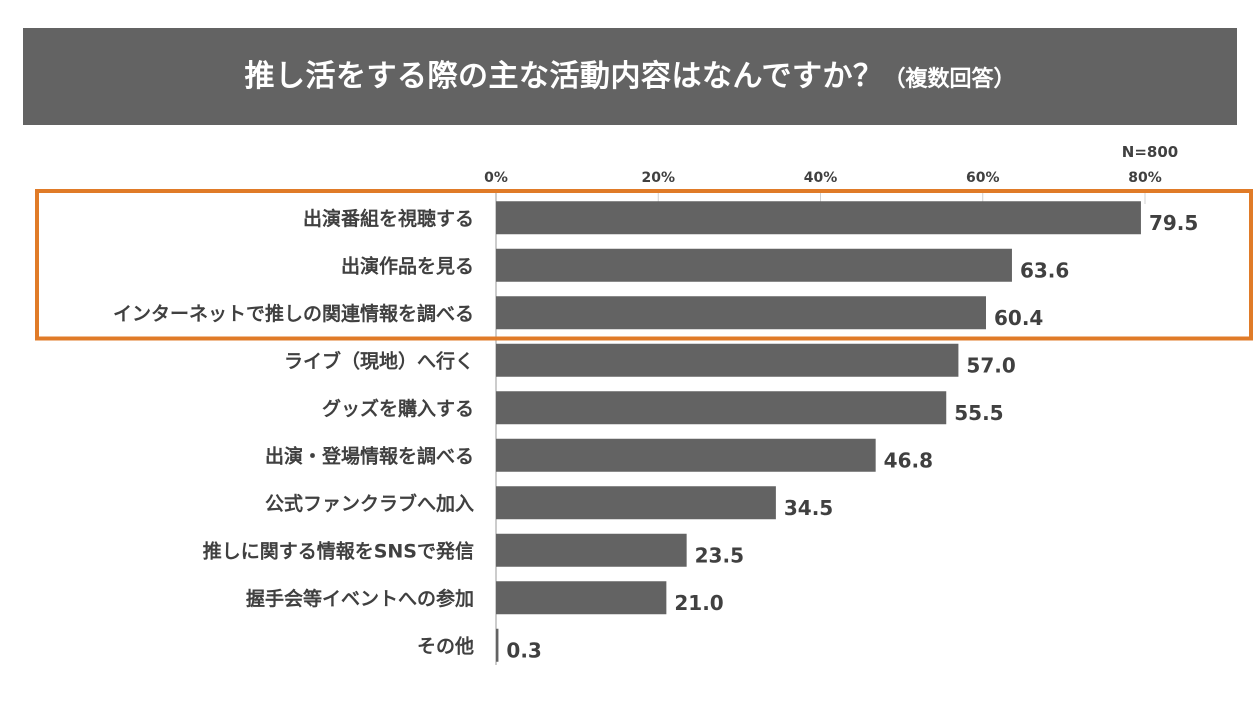 This screenshot has width=1260, height=711. What do you see at coordinates (407, 265) in the screenshot?
I see `category-label-1: 出演作品を見る` at bounding box center [407, 265].